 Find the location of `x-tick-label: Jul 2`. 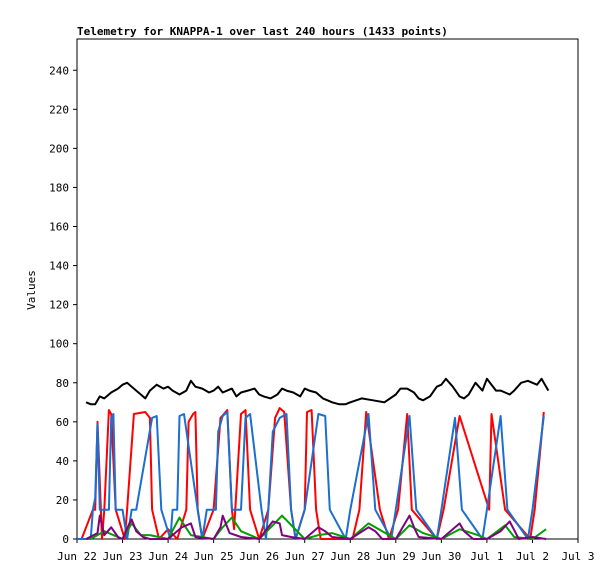

x-tick-label: Jul 2 is located at coordinates (532, 556).